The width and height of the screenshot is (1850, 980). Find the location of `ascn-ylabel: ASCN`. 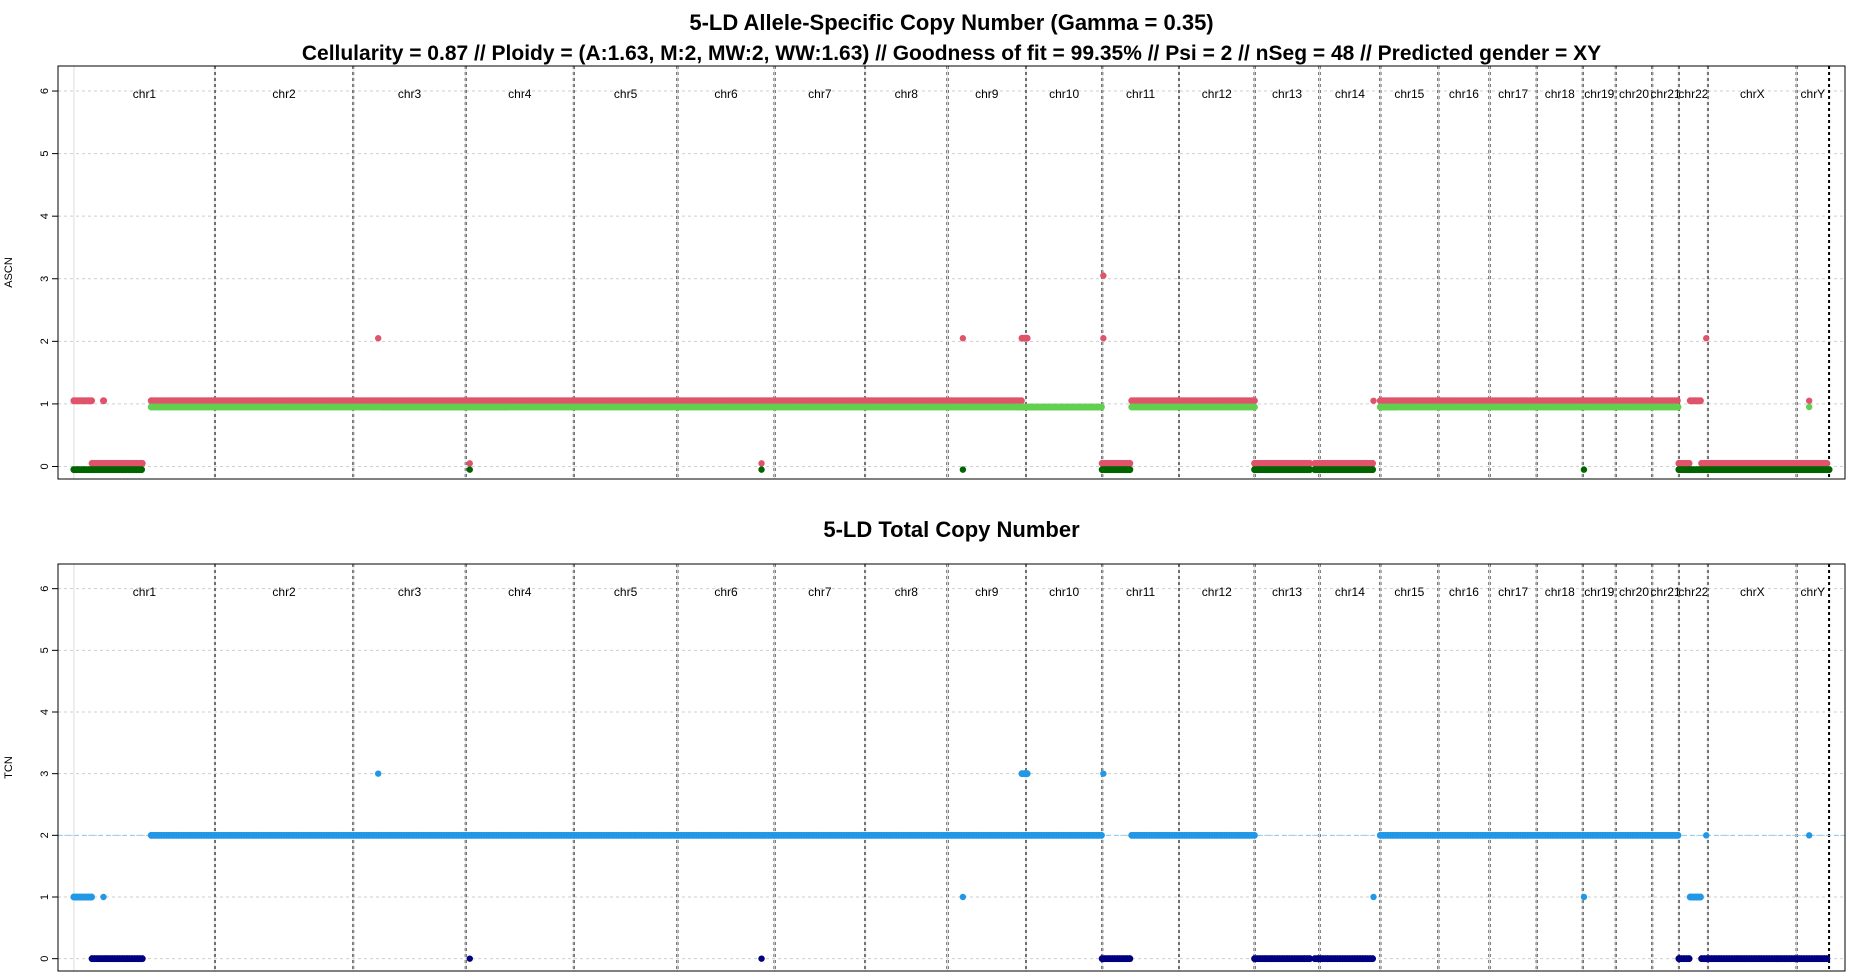

ascn-ylabel: ASCN is located at coordinates (9, 272).